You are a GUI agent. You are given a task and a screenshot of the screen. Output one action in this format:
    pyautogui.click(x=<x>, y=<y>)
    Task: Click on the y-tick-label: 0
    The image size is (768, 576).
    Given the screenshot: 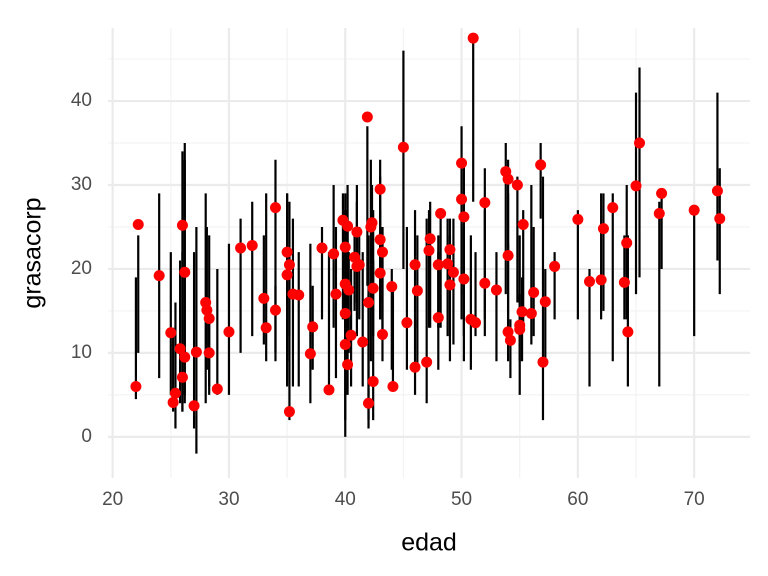 What is the action you would take?
    pyautogui.click(x=86, y=436)
    